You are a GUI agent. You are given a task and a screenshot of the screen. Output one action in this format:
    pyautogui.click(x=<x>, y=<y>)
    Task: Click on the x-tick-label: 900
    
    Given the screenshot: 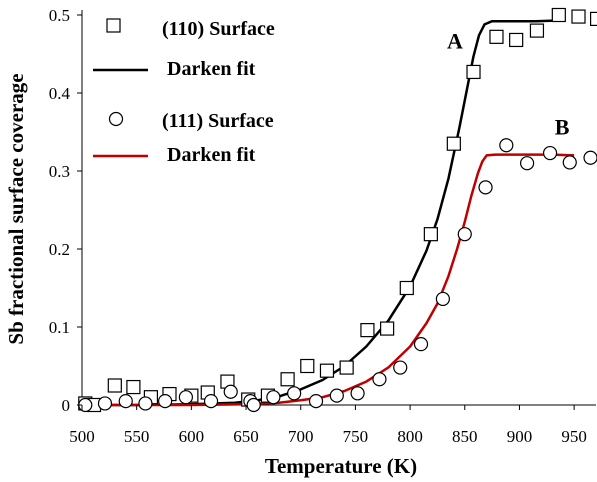 What is the action you would take?
    pyautogui.click(x=520, y=436)
    